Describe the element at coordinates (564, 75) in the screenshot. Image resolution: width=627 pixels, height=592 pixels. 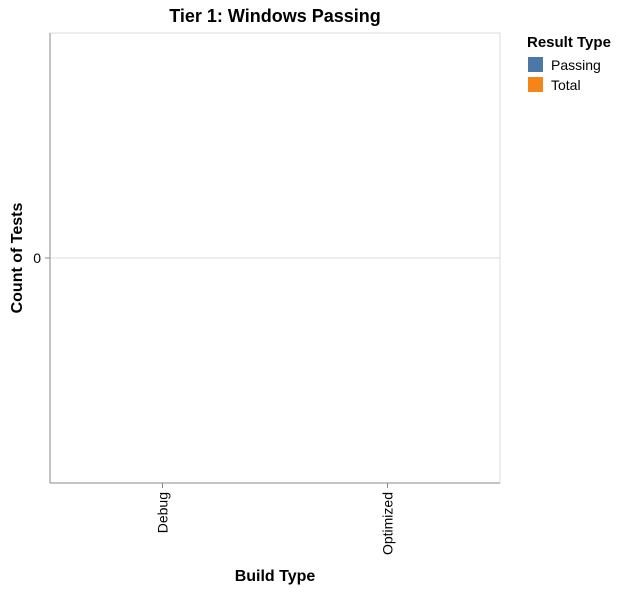
I see `legend-items: Passing Total` at that location.